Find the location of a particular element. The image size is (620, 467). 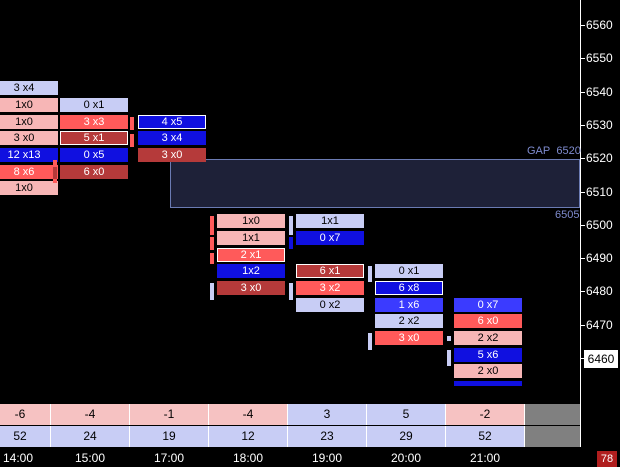

time-label: 21:00 is located at coordinates (485, 458).